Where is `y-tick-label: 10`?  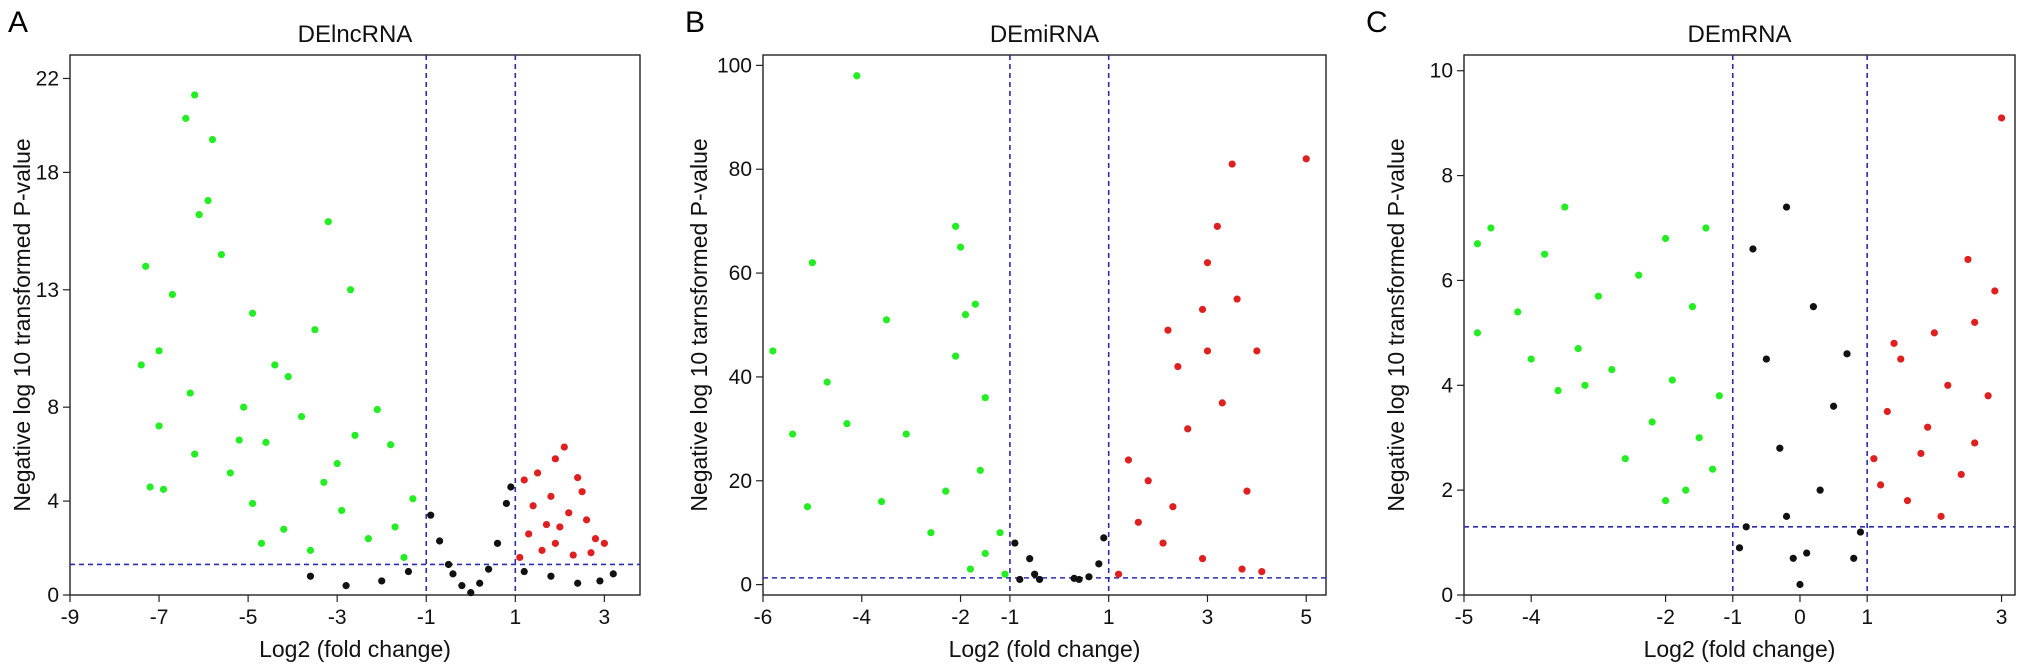
y-tick-label: 10 is located at coordinates (1441, 71).